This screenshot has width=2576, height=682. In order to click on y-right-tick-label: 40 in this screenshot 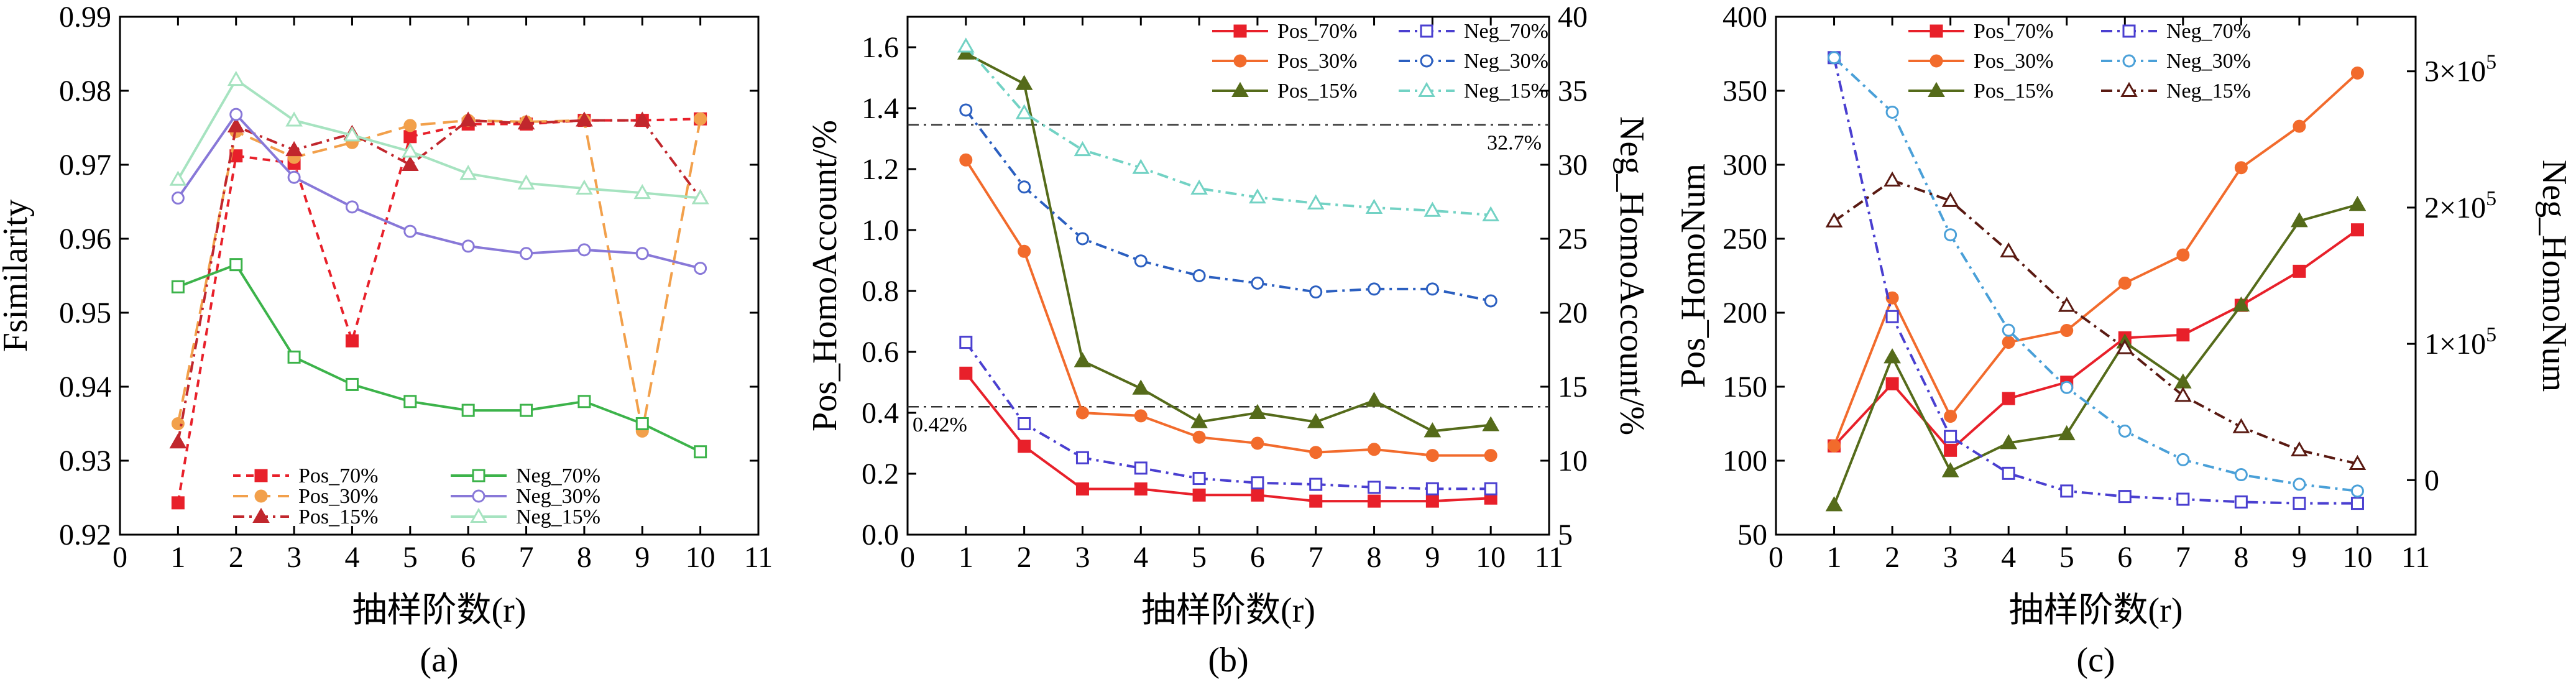, I will do `click(1573, 17)`.